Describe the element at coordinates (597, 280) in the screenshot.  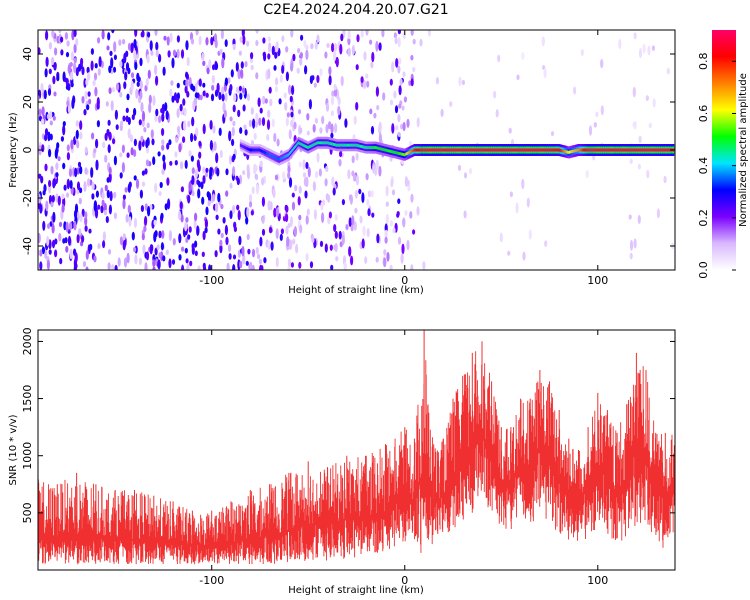
I see `x-tick-label: 100` at that location.